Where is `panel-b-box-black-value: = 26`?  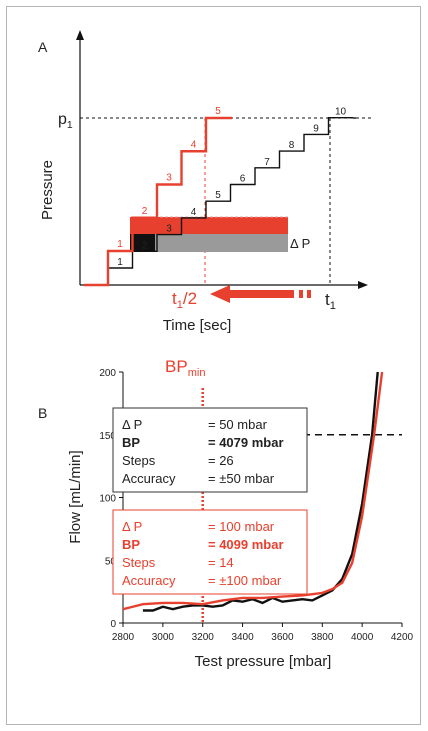 panel-b-box-black-value: = 26 is located at coordinates (221, 460).